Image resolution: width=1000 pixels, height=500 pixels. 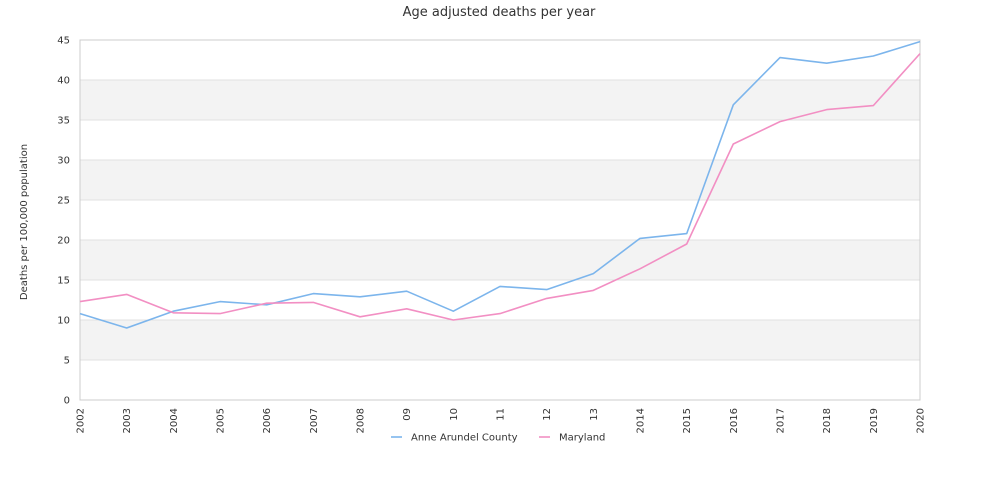 What do you see at coordinates (499, 12) in the screenshot?
I see `chart-title: Age adjusted deaths per year` at bounding box center [499, 12].